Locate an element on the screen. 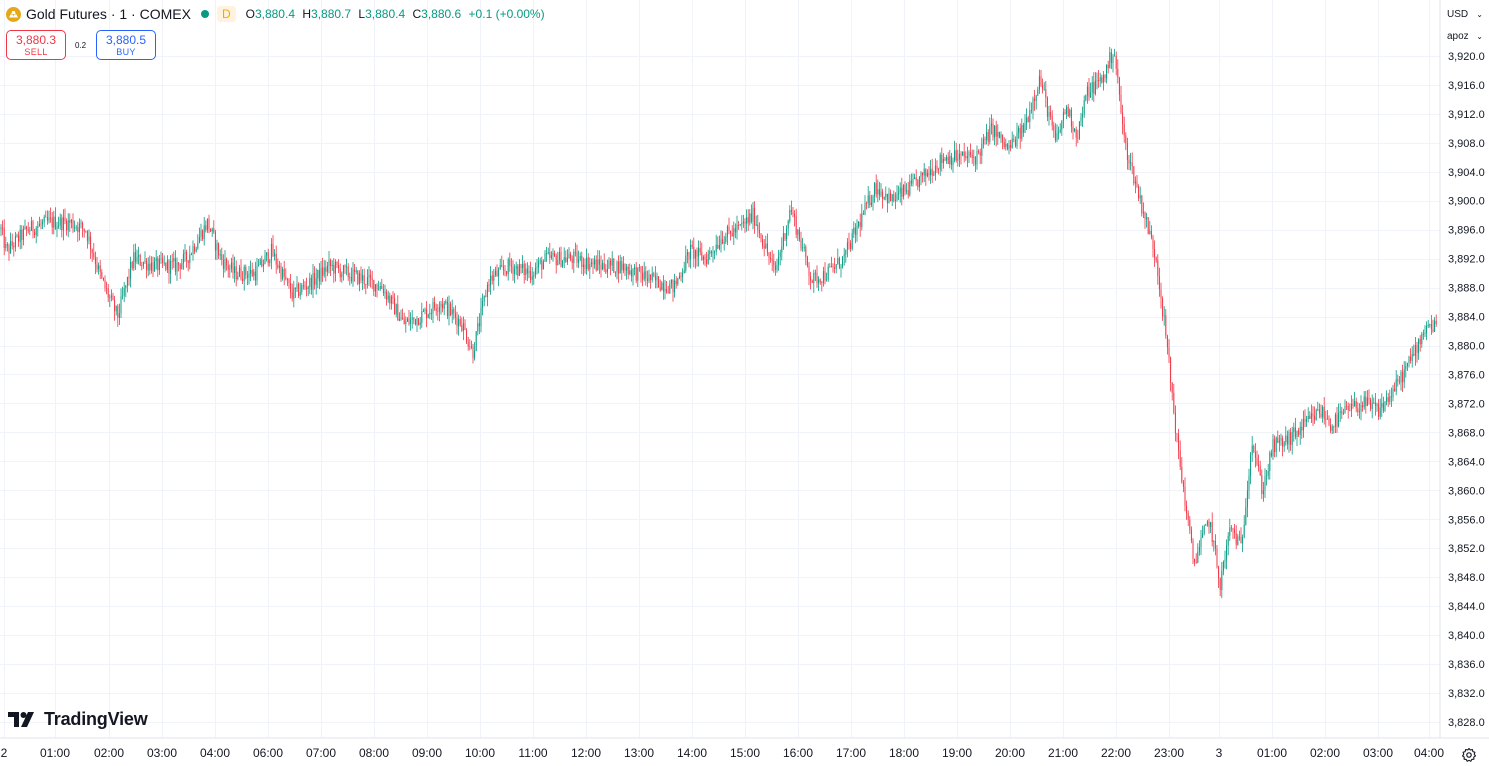  sell-button: 3,880.3 SELL is located at coordinates (36, 45).